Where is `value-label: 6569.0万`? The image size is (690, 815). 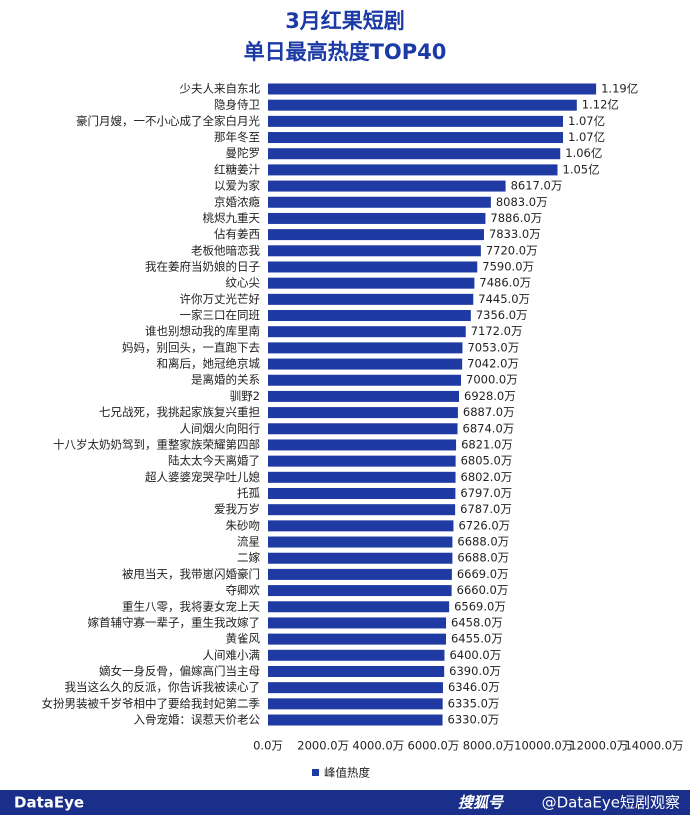 value-label: 6569.0万 is located at coordinates (480, 606).